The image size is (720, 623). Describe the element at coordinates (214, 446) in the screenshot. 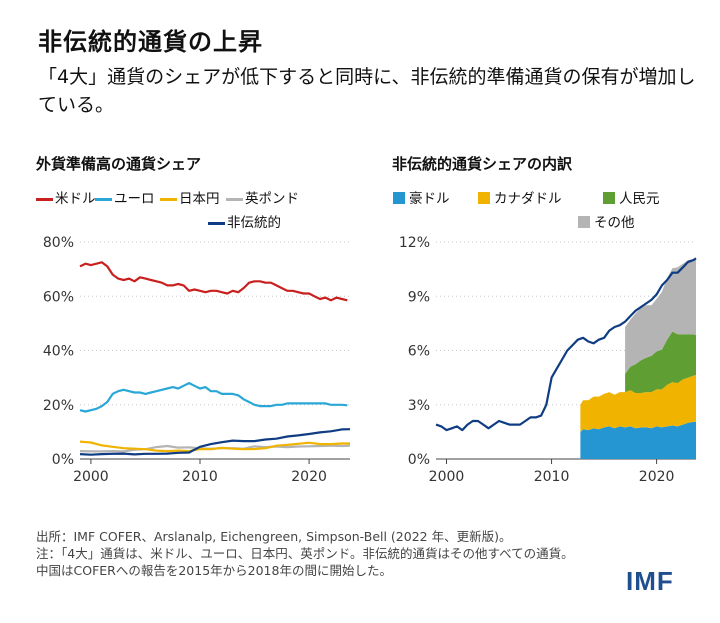

I see `line-jpy` at that location.